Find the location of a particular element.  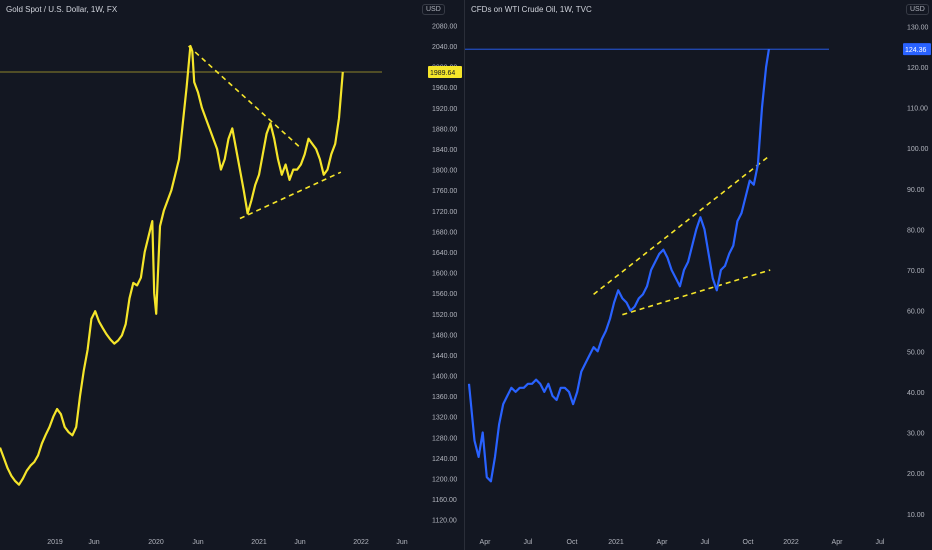

y-tick-label: 1720.00 is located at coordinates (444, 212).